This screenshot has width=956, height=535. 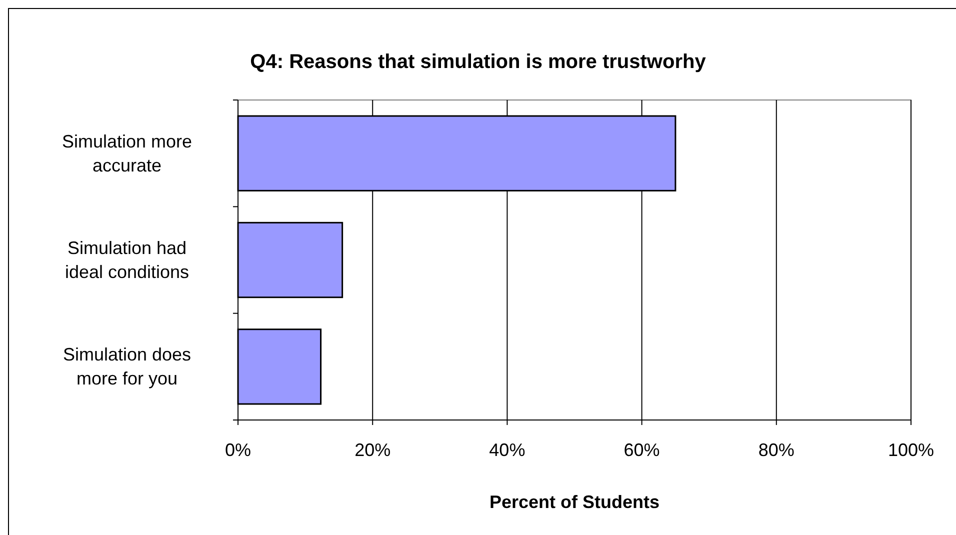 I want to click on x-tick-label: 60%, so click(x=642, y=450).